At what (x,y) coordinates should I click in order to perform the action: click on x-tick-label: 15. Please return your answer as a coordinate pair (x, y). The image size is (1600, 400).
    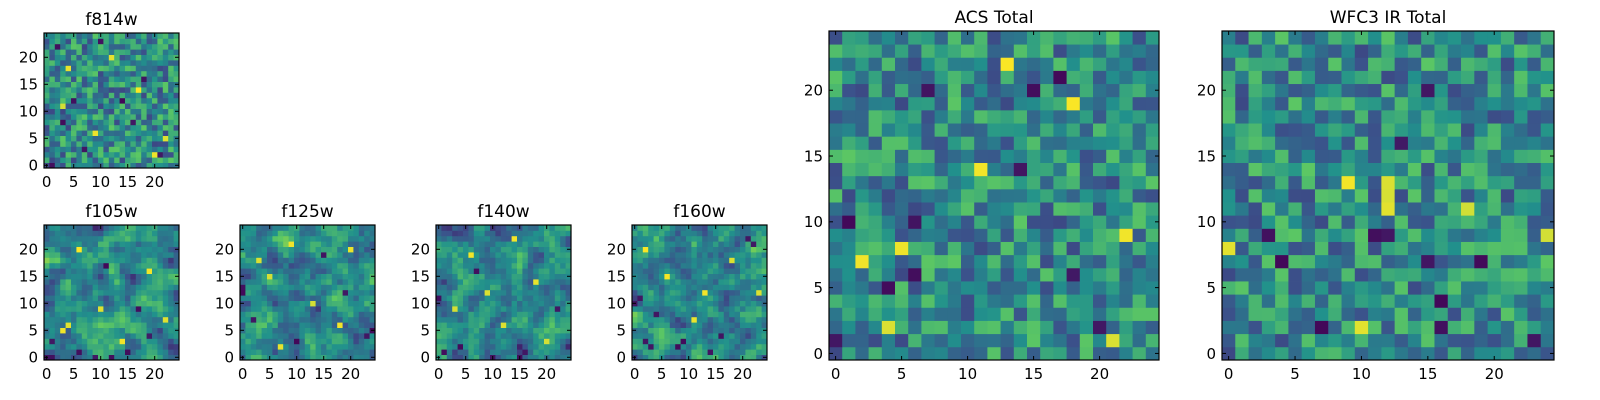
    Looking at the image, I should click on (1427, 374).